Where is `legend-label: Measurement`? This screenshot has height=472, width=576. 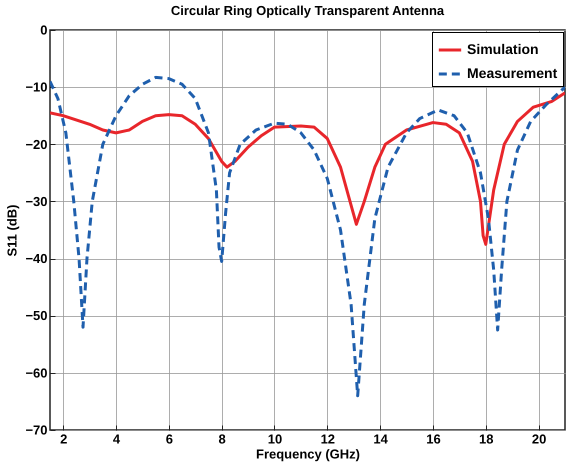 legend-label: Measurement is located at coordinates (512, 73).